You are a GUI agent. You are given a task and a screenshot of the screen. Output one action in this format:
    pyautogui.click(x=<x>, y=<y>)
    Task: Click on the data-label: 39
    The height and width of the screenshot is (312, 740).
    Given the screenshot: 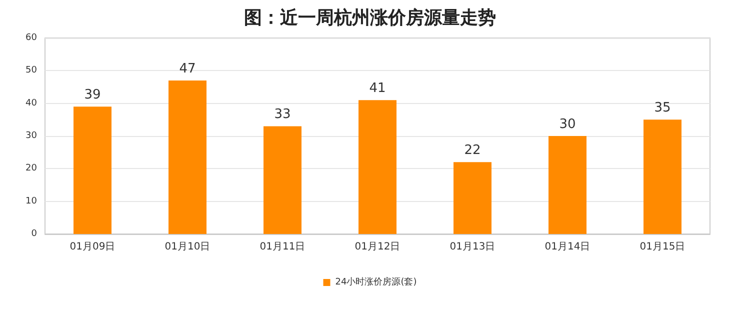 What is the action you would take?
    pyautogui.click(x=92, y=95)
    